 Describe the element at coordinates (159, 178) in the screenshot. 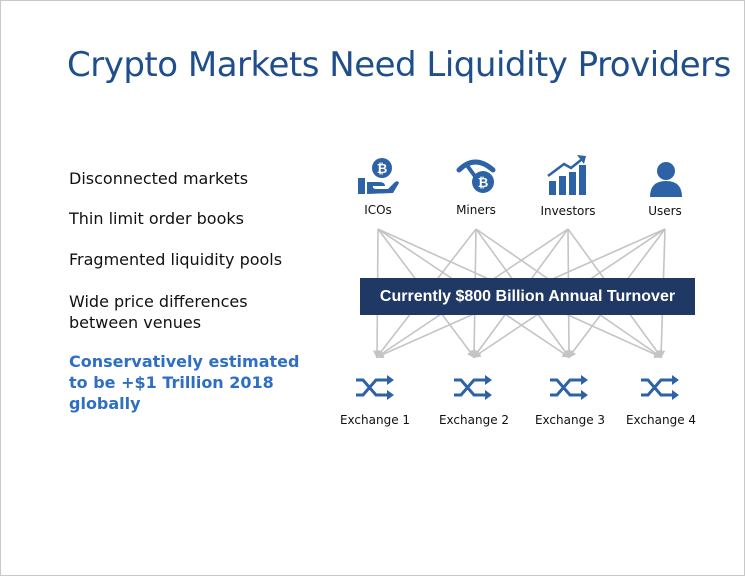

I see `bullet-item: Disconnected markets` at that location.